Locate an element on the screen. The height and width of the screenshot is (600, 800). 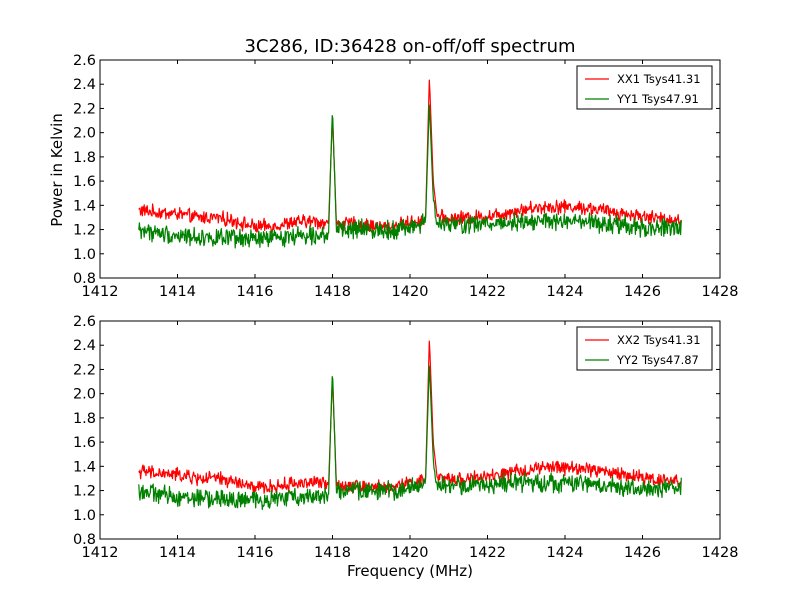
legend-entry: XX1 Tsys41.31 is located at coordinates (659, 79).